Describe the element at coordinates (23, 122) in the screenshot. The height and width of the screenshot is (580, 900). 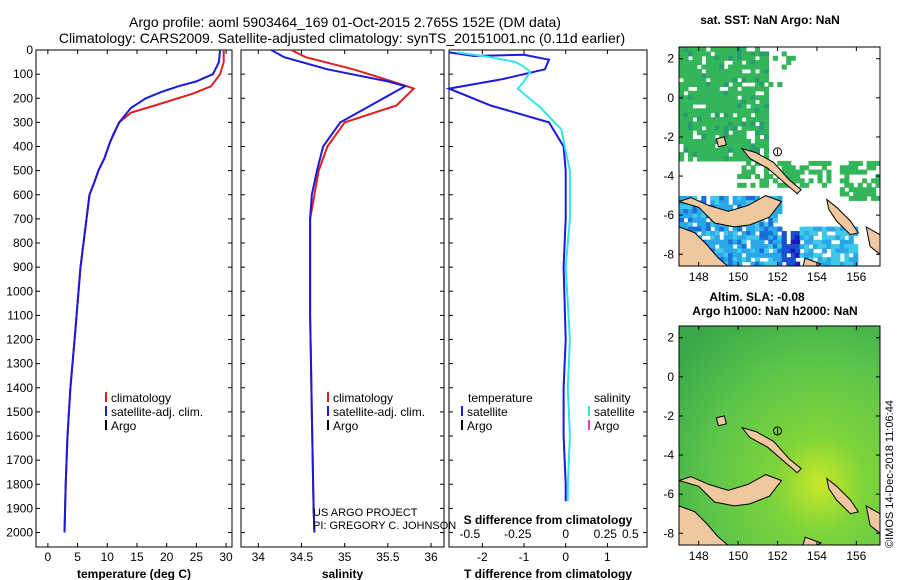
I see `temperature-ytick-label: 300` at that location.